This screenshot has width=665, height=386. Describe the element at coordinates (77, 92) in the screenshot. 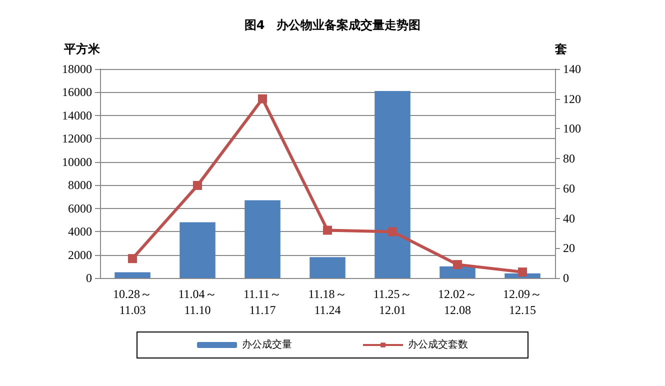

I see `y-tick-label: 16000` at that location.